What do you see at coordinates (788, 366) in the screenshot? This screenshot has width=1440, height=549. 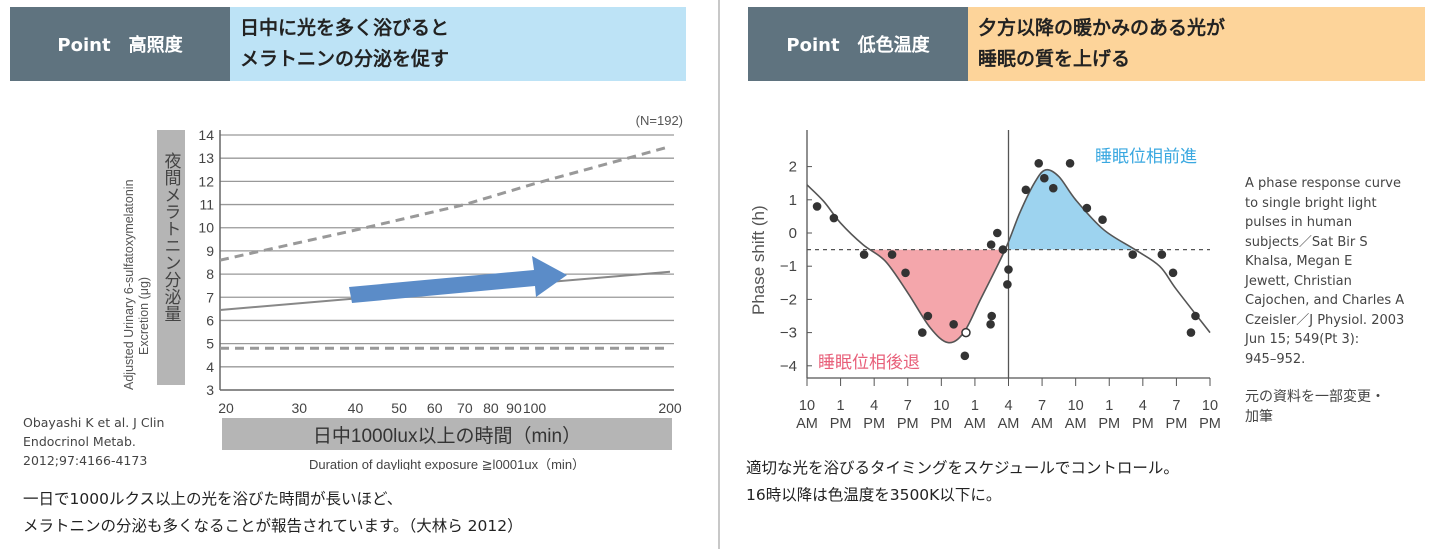 I see `y-tick-label: −4` at bounding box center [788, 366].